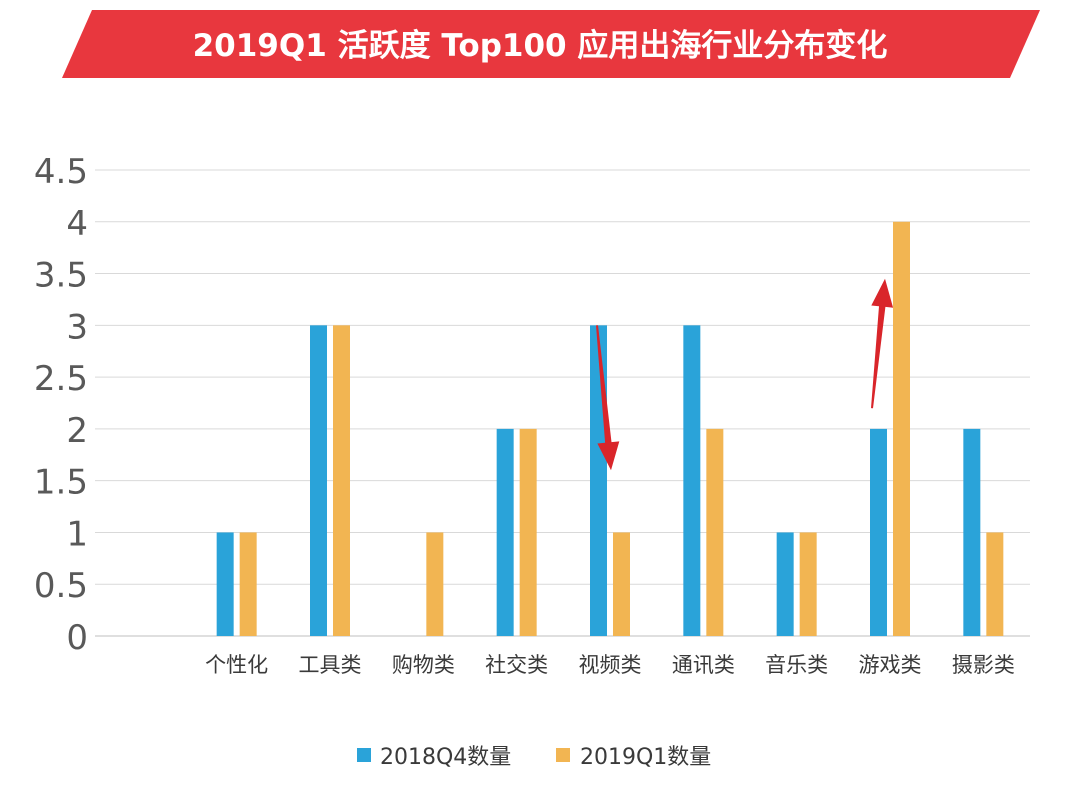 The image size is (1080, 805). I want to click on legend-label: 2019Q1数量, so click(645, 757).